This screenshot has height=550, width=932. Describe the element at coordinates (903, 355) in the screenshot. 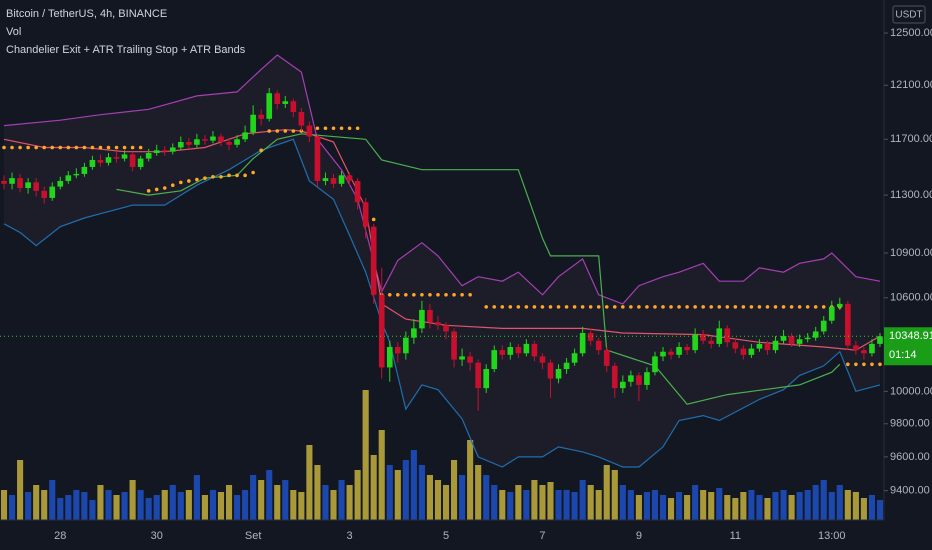

I see `countdown-label: 01:14` at that location.